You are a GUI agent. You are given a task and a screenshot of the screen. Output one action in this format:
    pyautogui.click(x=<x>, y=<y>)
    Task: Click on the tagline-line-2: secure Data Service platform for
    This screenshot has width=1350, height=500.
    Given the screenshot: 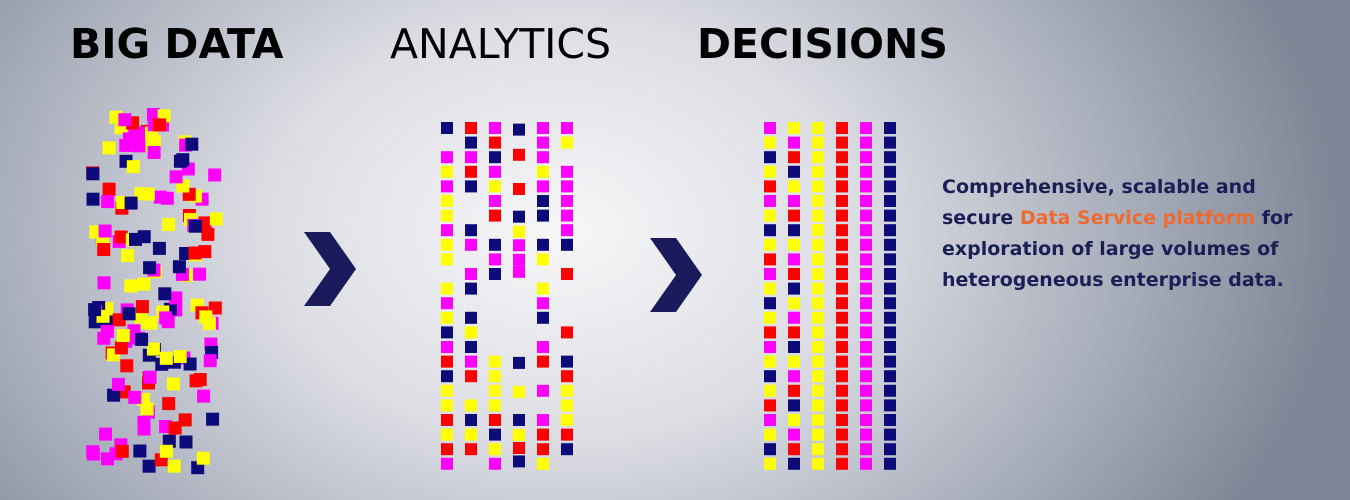 What is the action you would take?
    pyautogui.click(x=1142, y=218)
    